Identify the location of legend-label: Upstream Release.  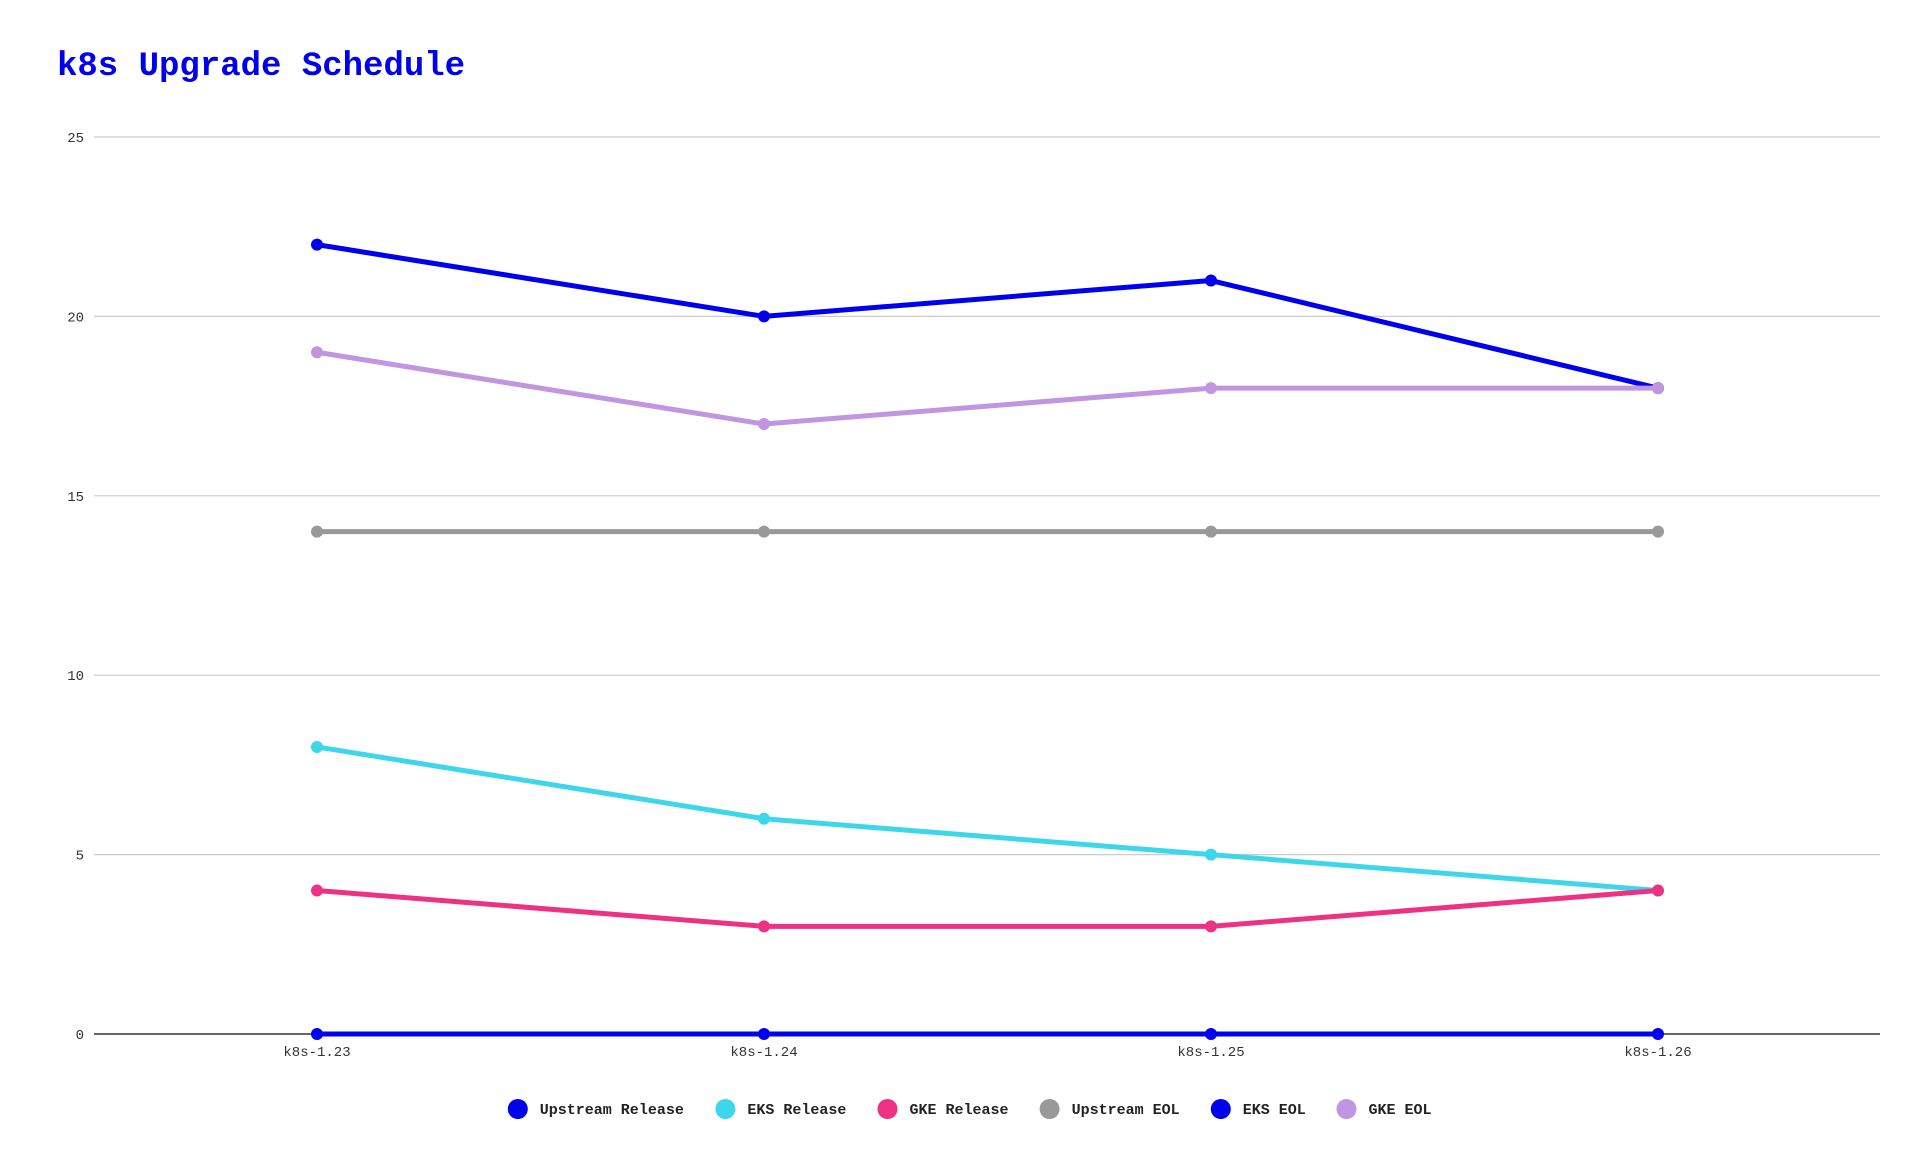
(612, 1110).